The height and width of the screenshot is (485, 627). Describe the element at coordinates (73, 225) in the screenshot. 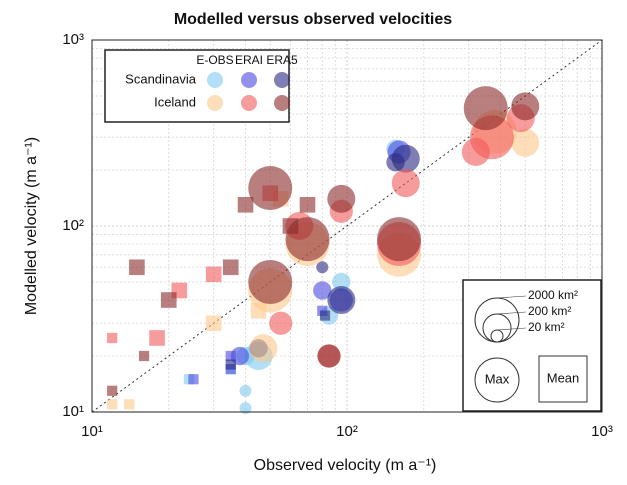

I see `y-tick-label: 10²` at that location.